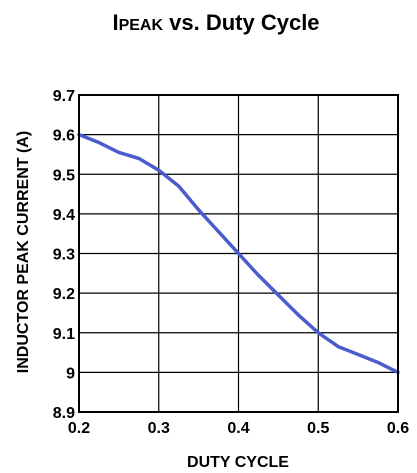 Image resolution: width=417 pixels, height=473 pixels. I want to click on svg-text: IPEAK vs. Duty Cycle, so click(215, 22).